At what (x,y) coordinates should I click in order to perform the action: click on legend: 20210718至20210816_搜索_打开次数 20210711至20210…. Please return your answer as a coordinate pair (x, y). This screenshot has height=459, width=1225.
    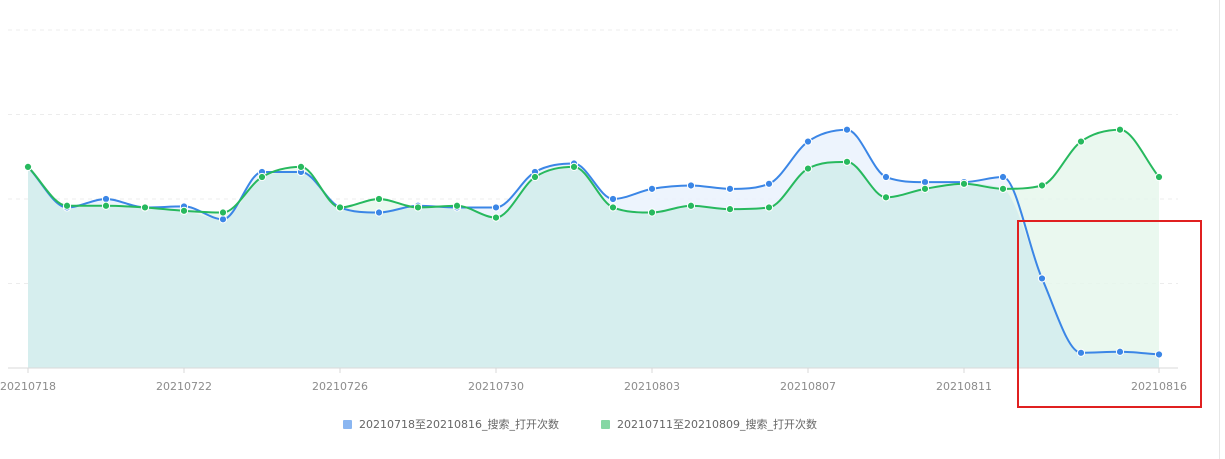
    Looking at the image, I should click on (580, 424).